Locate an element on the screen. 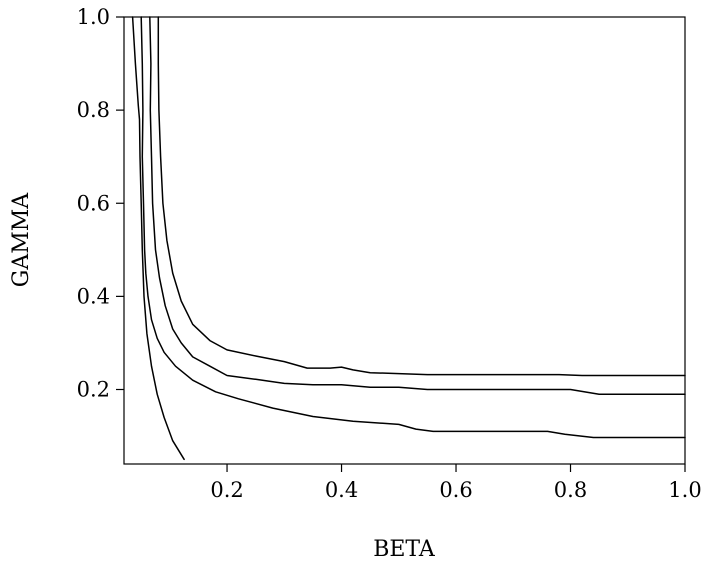  x-axis-title: BETA is located at coordinates (404, 549).